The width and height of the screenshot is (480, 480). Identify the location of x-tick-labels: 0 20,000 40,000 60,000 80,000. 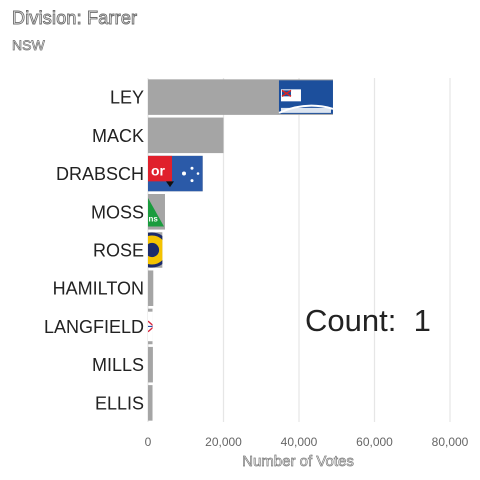
(307, 442).